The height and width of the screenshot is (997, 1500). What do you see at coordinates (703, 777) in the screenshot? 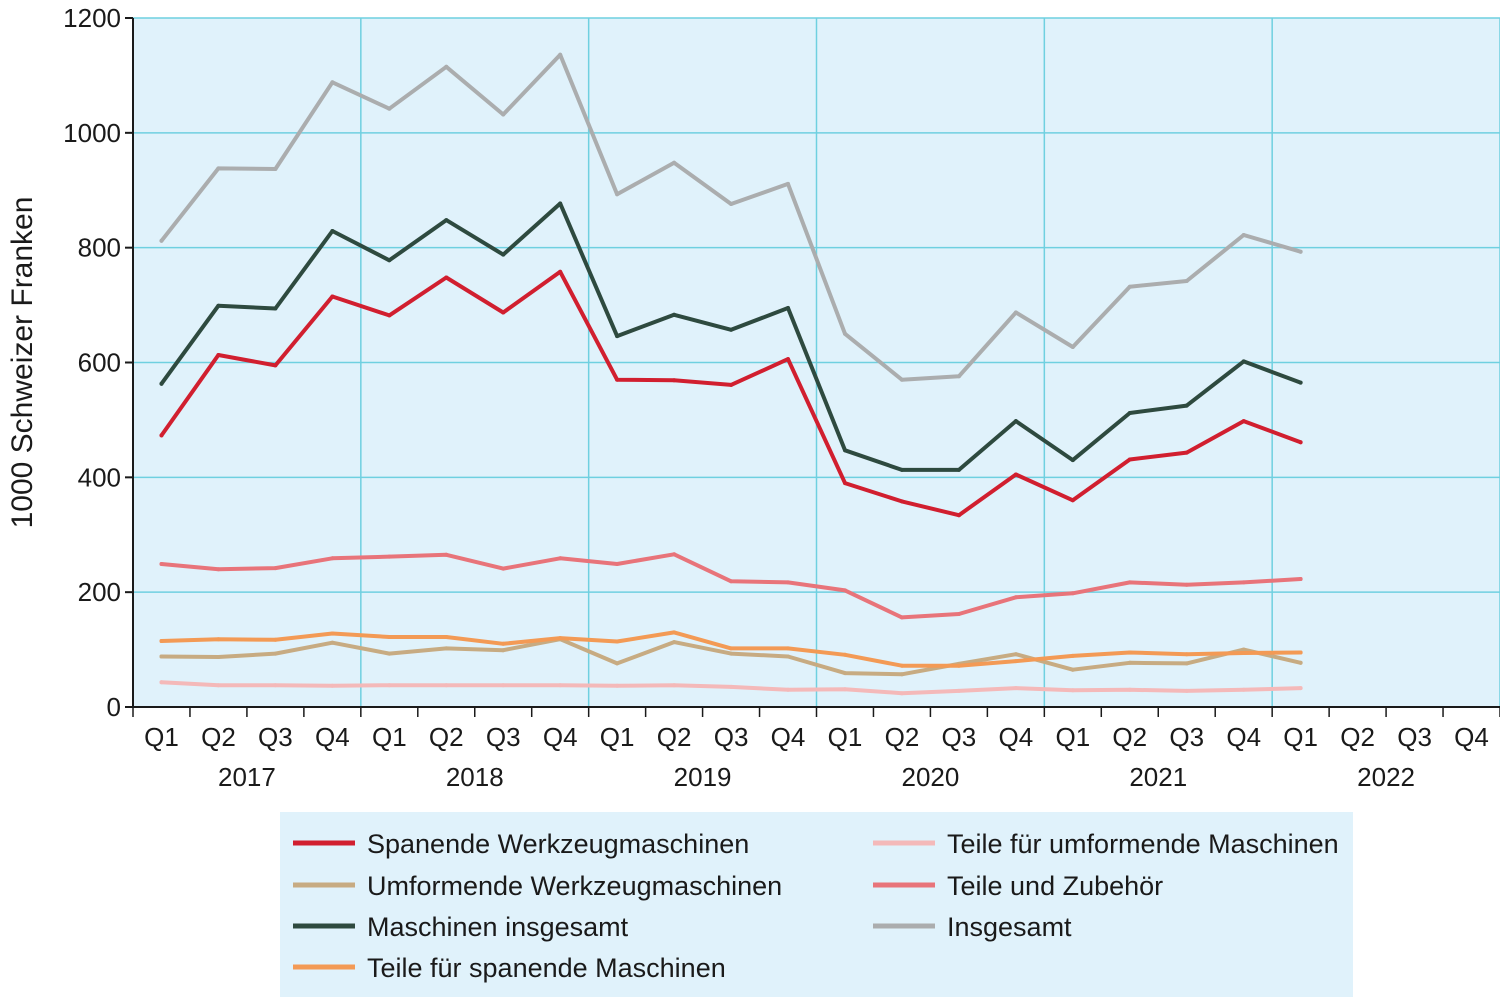
I see `year-label: 2019` at bounding box center [703, 777].